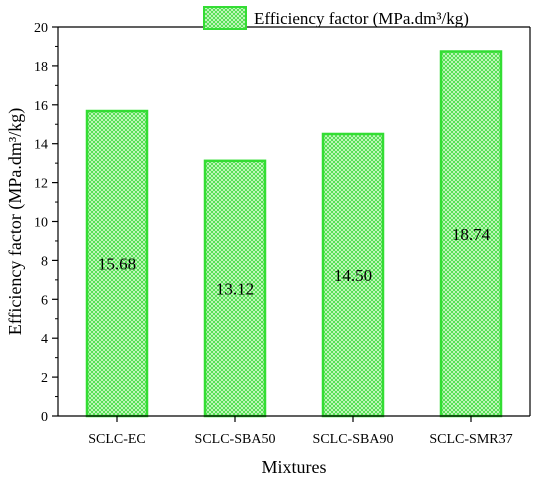 The image size is (550, 480). Describe the element at coordinates (117, 439) in the screenshot. I see `x-tick-label: SCLC-EC` at that location.